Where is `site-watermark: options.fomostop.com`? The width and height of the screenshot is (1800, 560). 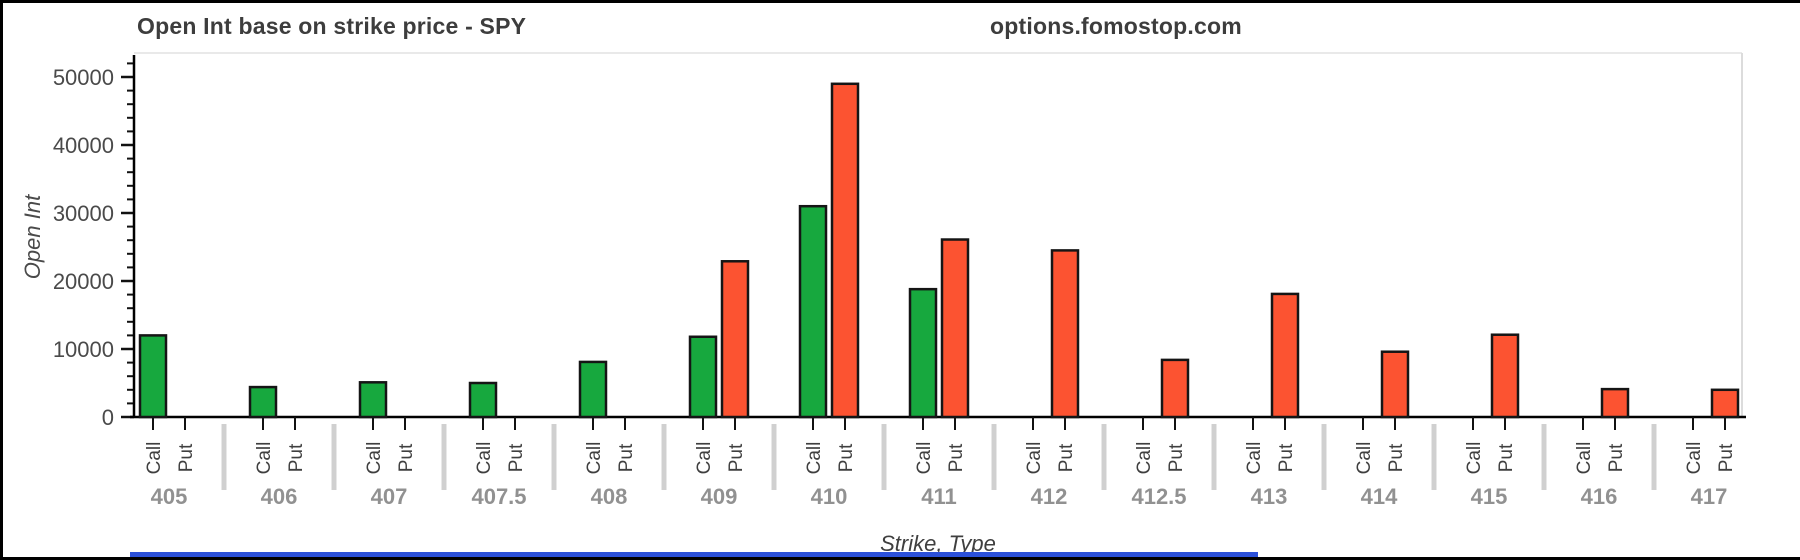 site-watermark: options.fomostop.com is located at coordinates (1116, 26).